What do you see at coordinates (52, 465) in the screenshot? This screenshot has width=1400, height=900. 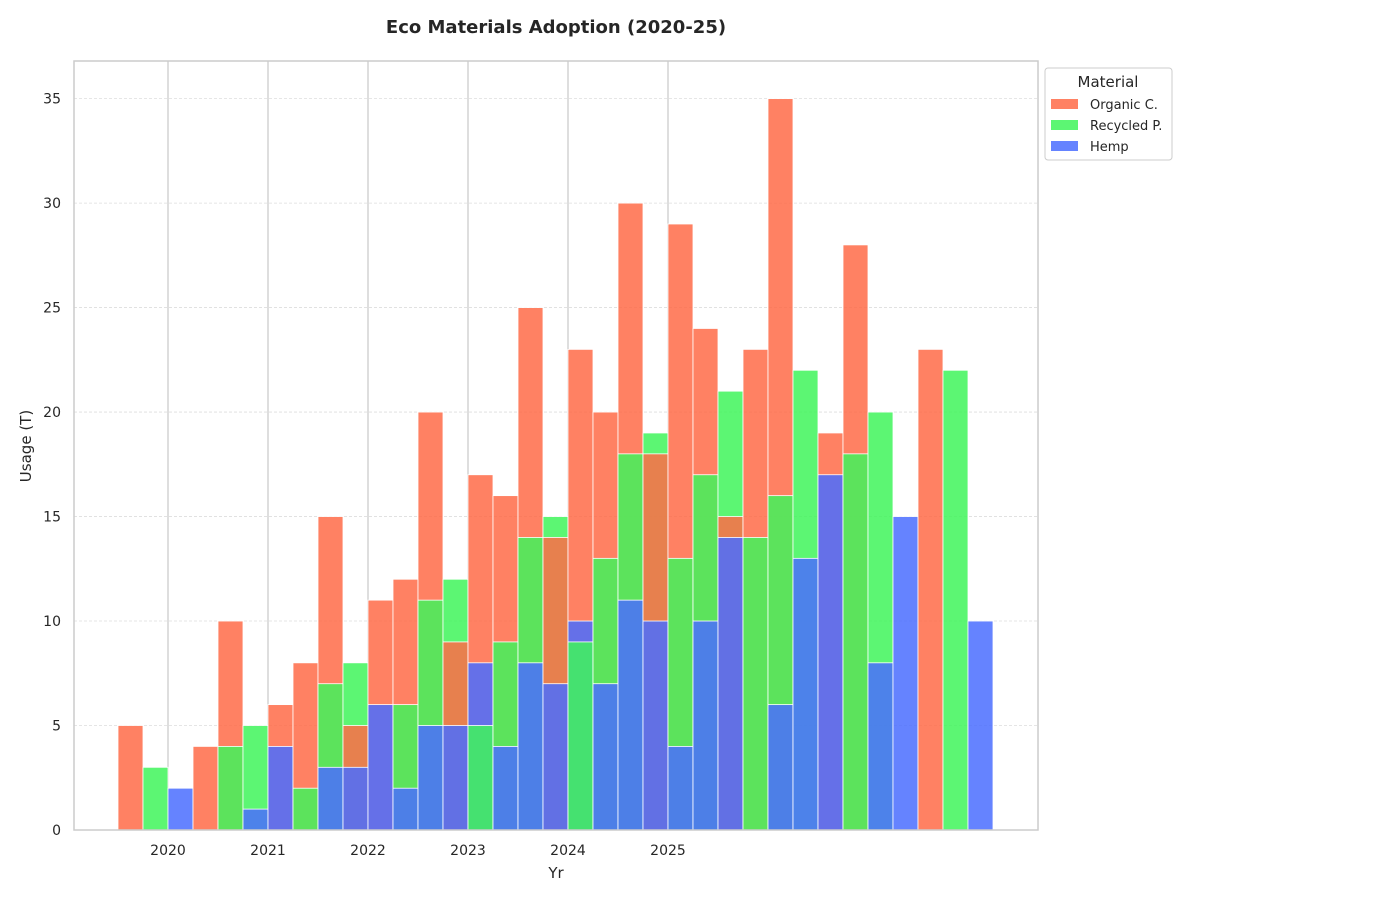 I see `y-axis-ticks: 0 5 10 15 20 25 30 35` at bounding box center [52, 465].